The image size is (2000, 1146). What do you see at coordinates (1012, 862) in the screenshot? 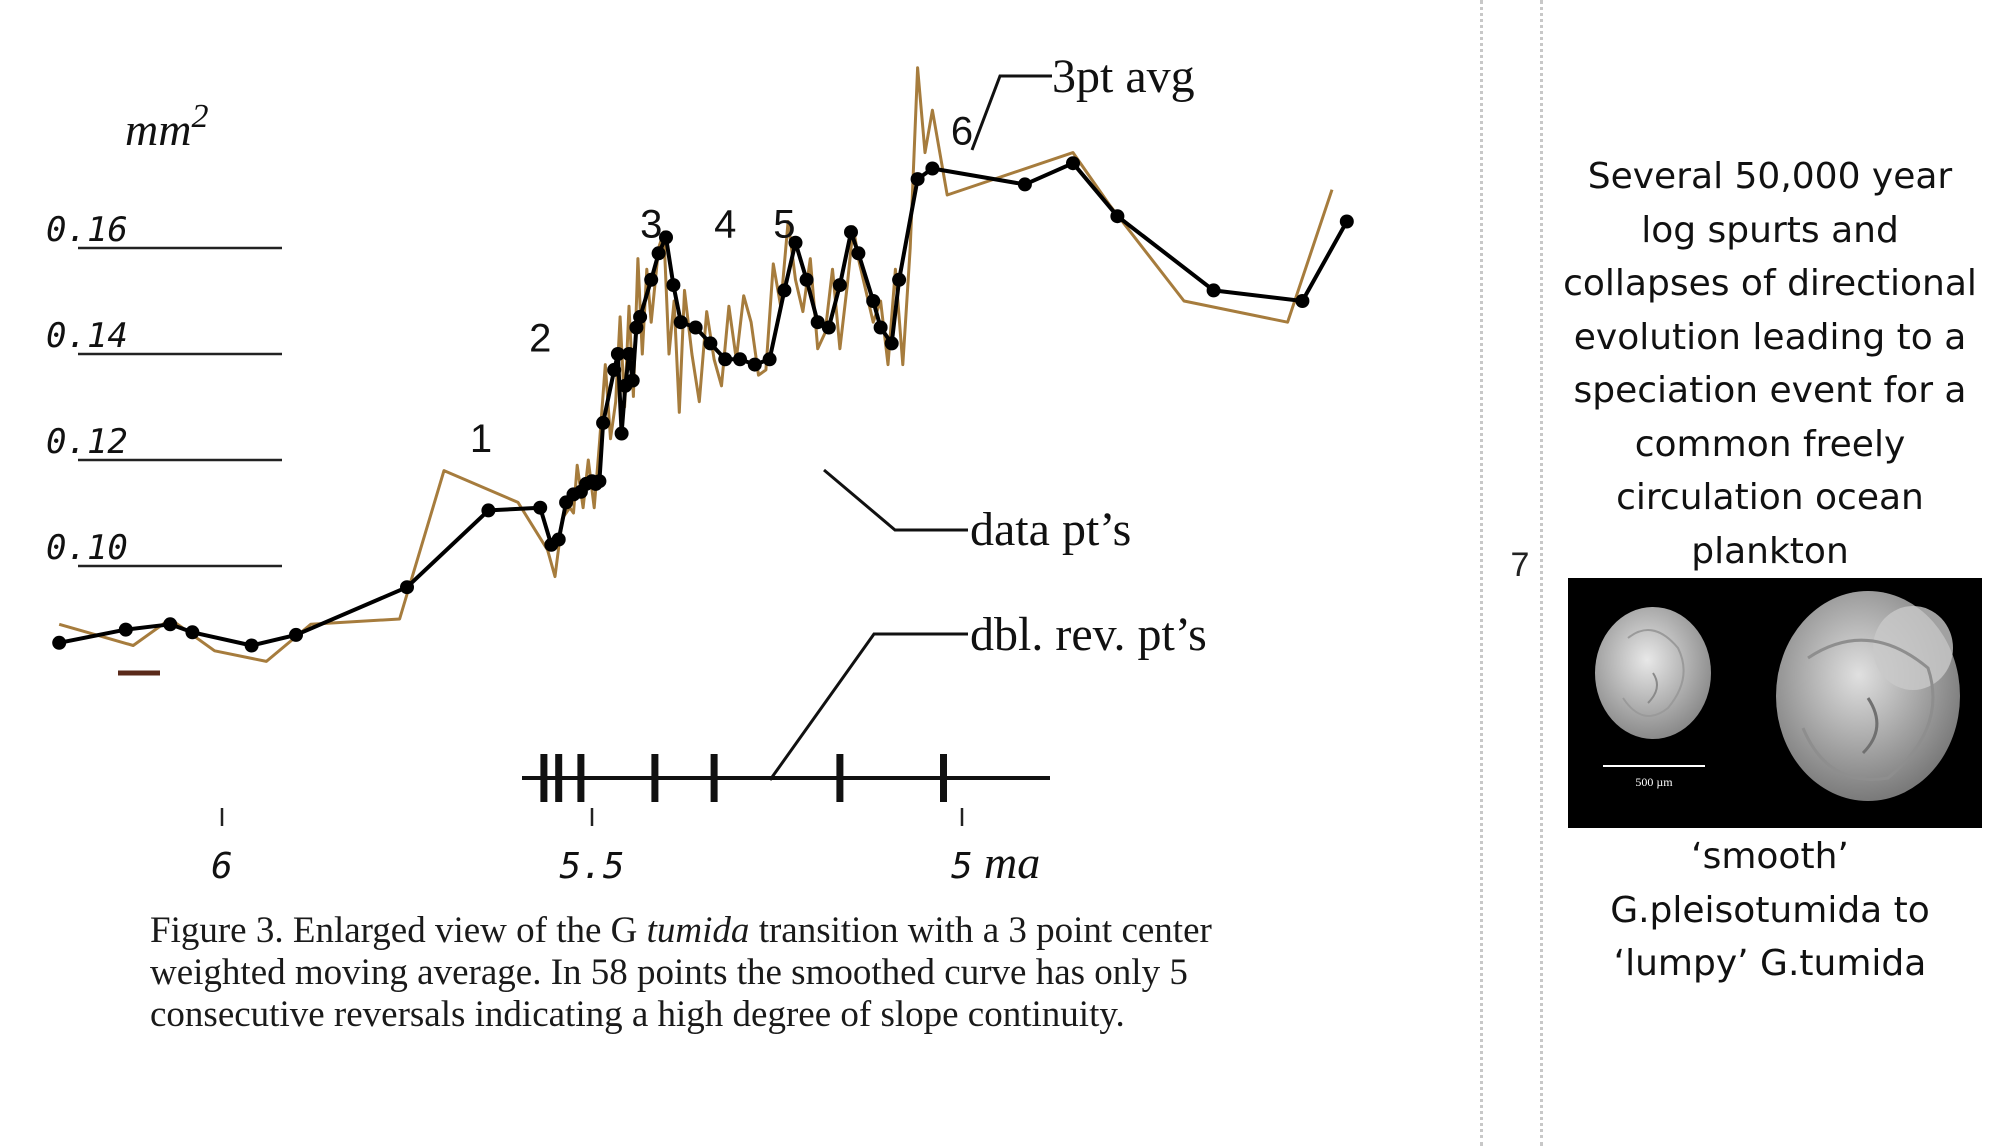
I see `x-axis-unit: ma` at bounding box center [1012, 862].